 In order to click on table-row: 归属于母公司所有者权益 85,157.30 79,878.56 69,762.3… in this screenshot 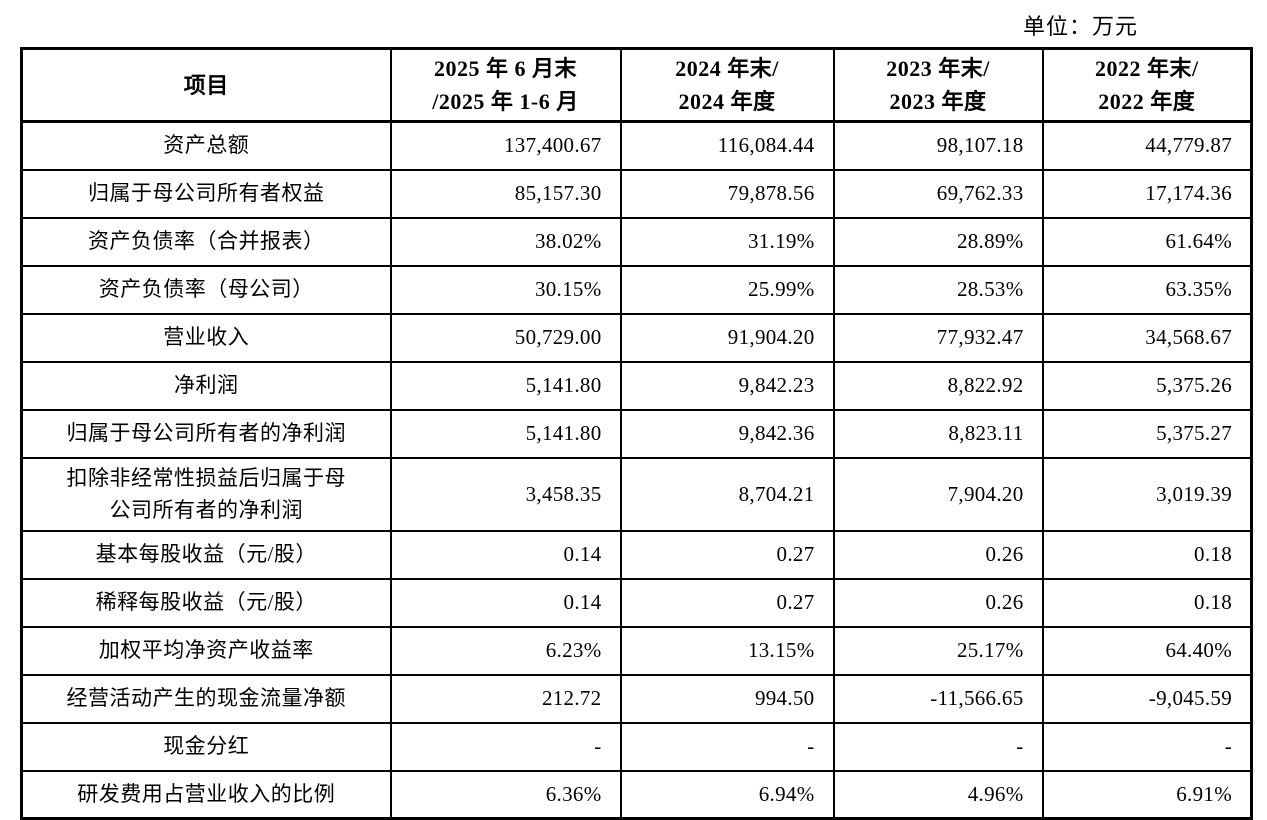, I will do `click(636, 193)`.